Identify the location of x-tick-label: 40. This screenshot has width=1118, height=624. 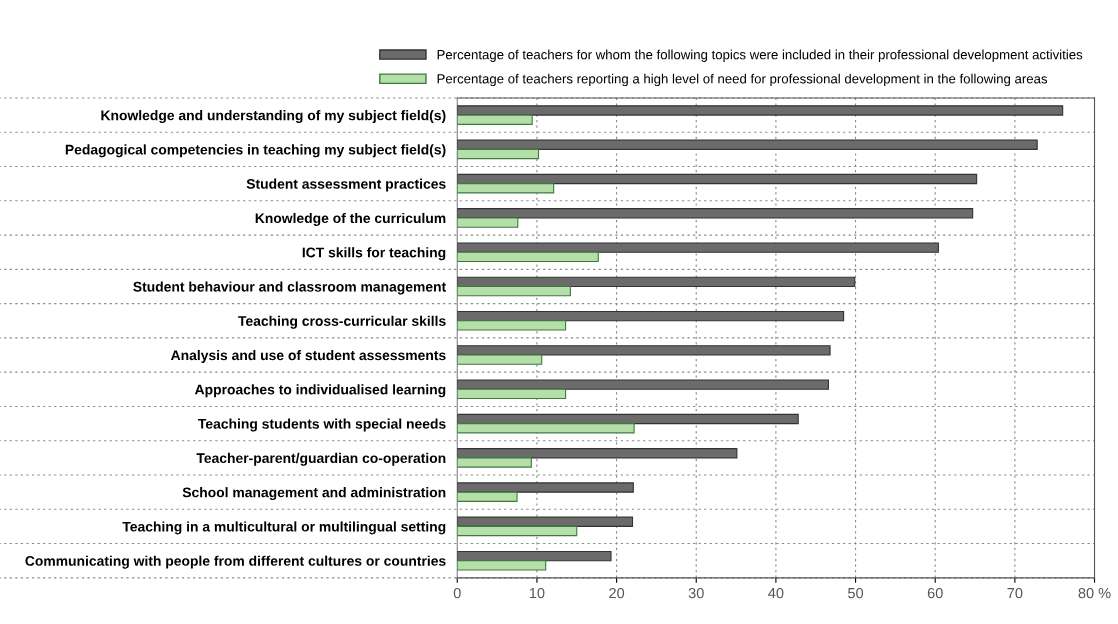
(776, 593).